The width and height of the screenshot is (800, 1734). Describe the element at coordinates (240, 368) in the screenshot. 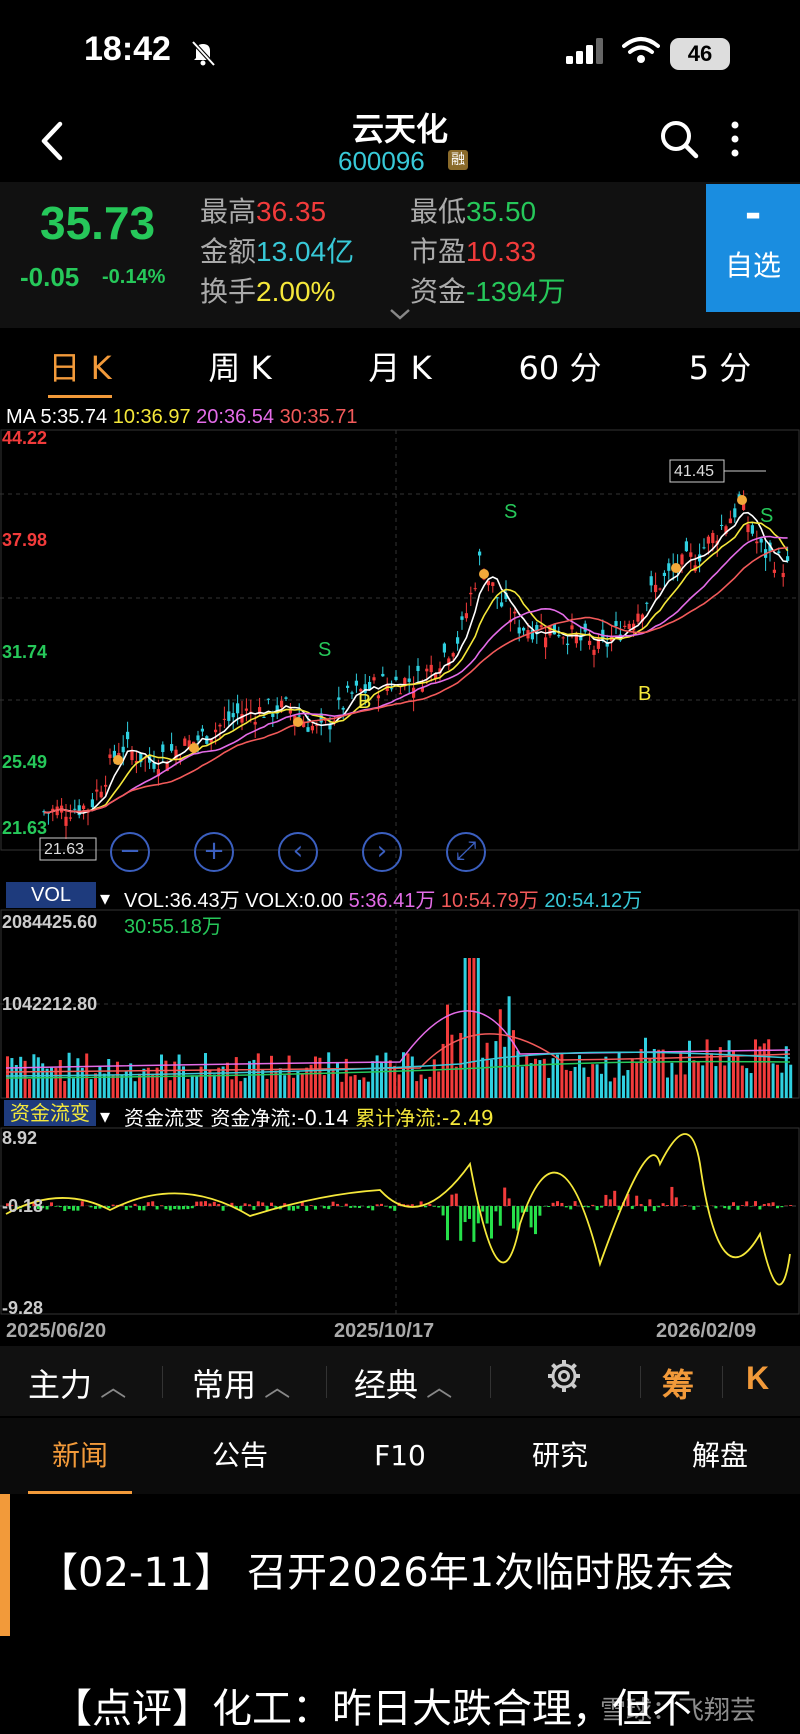

I see `tab-weekly-k: 周 K` at that location.